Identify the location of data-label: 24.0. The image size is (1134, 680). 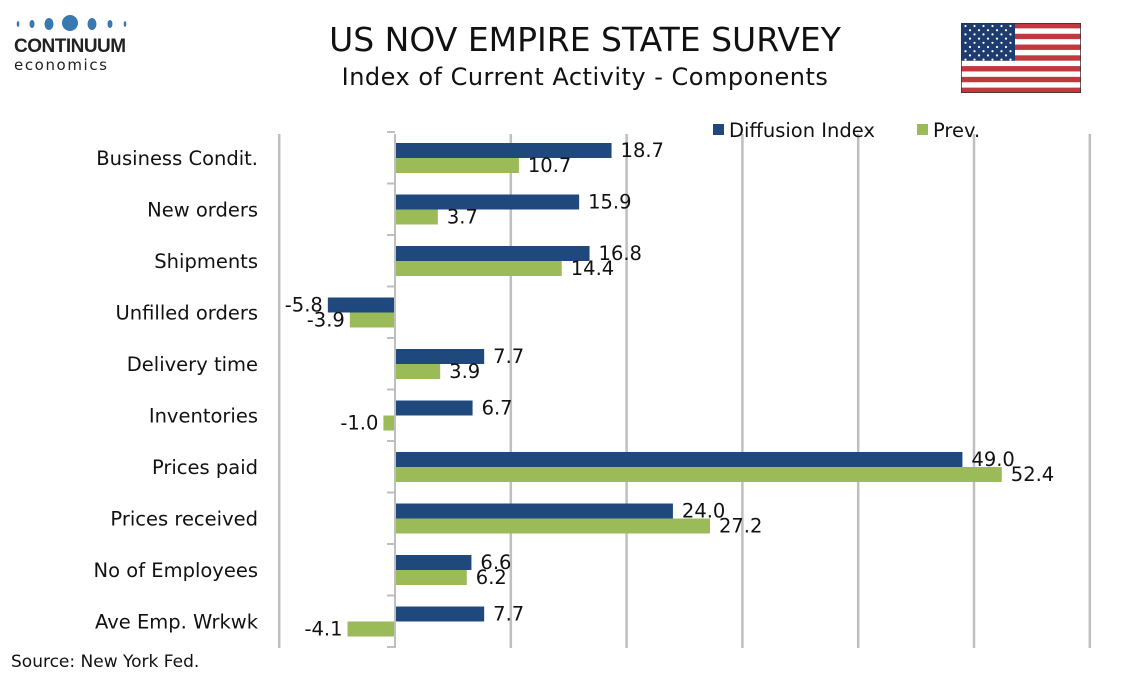
(703, 511).